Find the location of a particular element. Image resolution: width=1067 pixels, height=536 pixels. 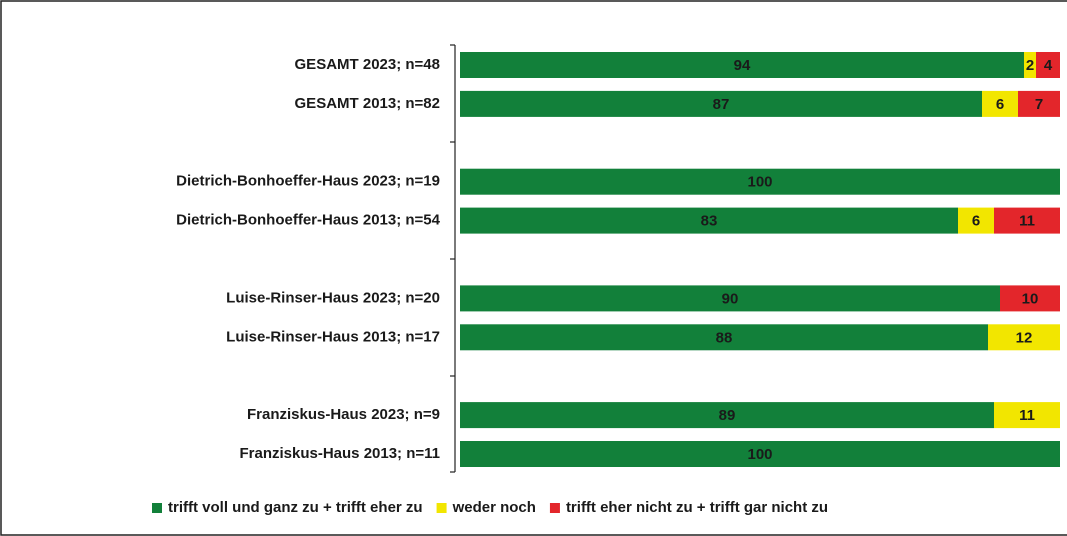

value-label: 2 is located at coordinates (1030, 65).